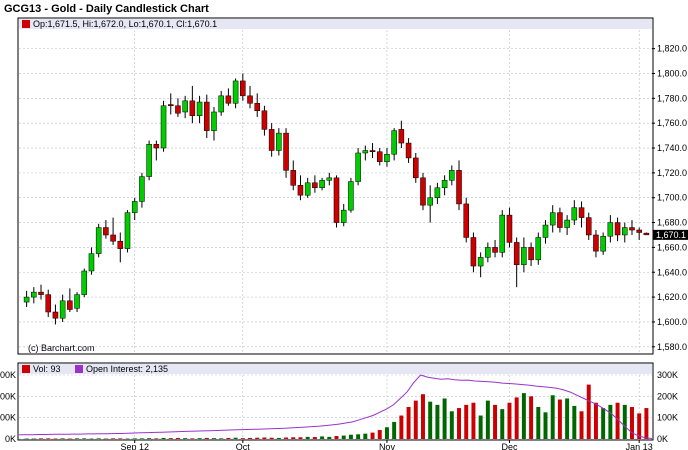 Image resolution: width=688 pixels, height=450 pixels. I want to click on price-tick-label: 1,680.0, so click(672, 223).